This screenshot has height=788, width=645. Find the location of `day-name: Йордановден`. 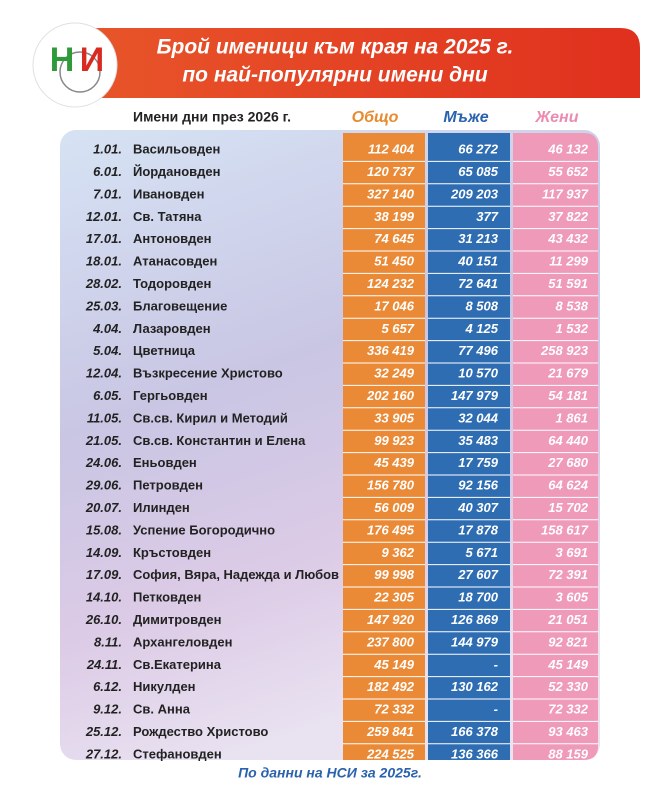

day-name: Йордановден is located at coordinates (177, 171).